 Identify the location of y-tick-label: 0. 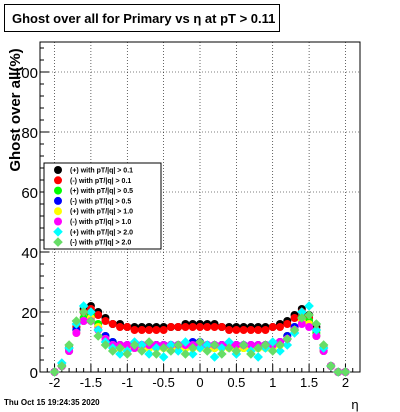
(34, 373).